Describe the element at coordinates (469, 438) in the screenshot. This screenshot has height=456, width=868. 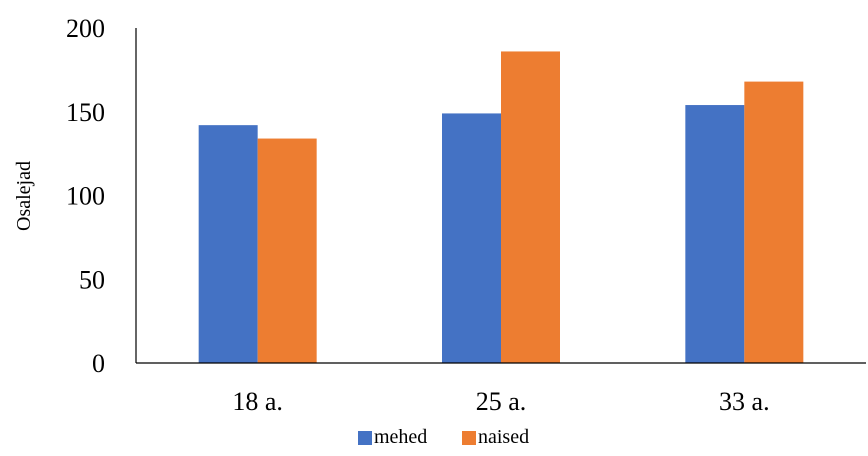
I see `legend-swatch-naised` at that location.